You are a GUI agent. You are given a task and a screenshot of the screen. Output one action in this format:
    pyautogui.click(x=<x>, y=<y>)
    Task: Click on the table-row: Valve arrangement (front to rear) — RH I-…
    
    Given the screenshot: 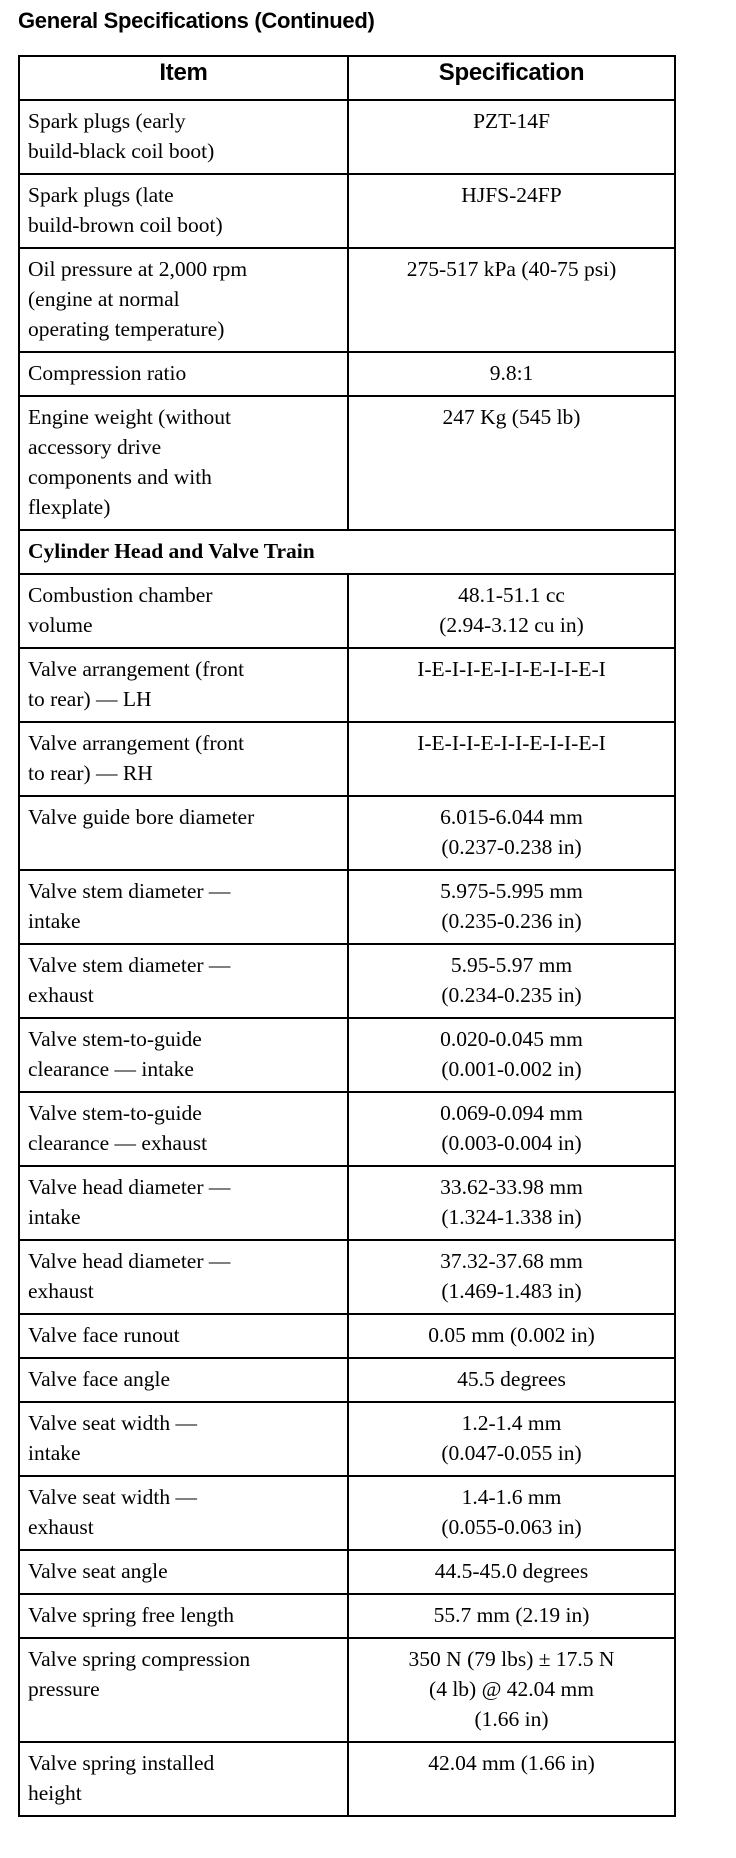 What is the action you would take?
    pyautogui.click(x=347, y=759)
    